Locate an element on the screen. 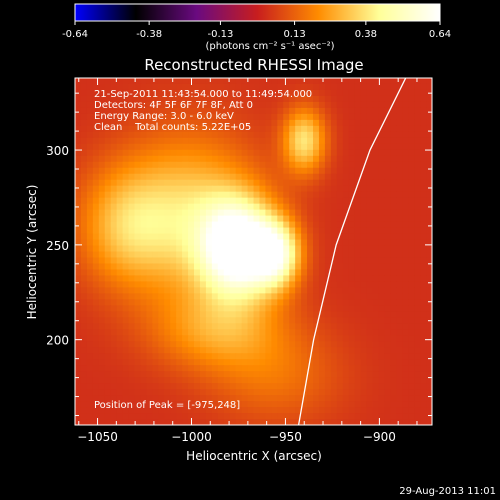  footer-timestamp: 29-Aug-2013 11:01 is located at coordinates (447, 491).